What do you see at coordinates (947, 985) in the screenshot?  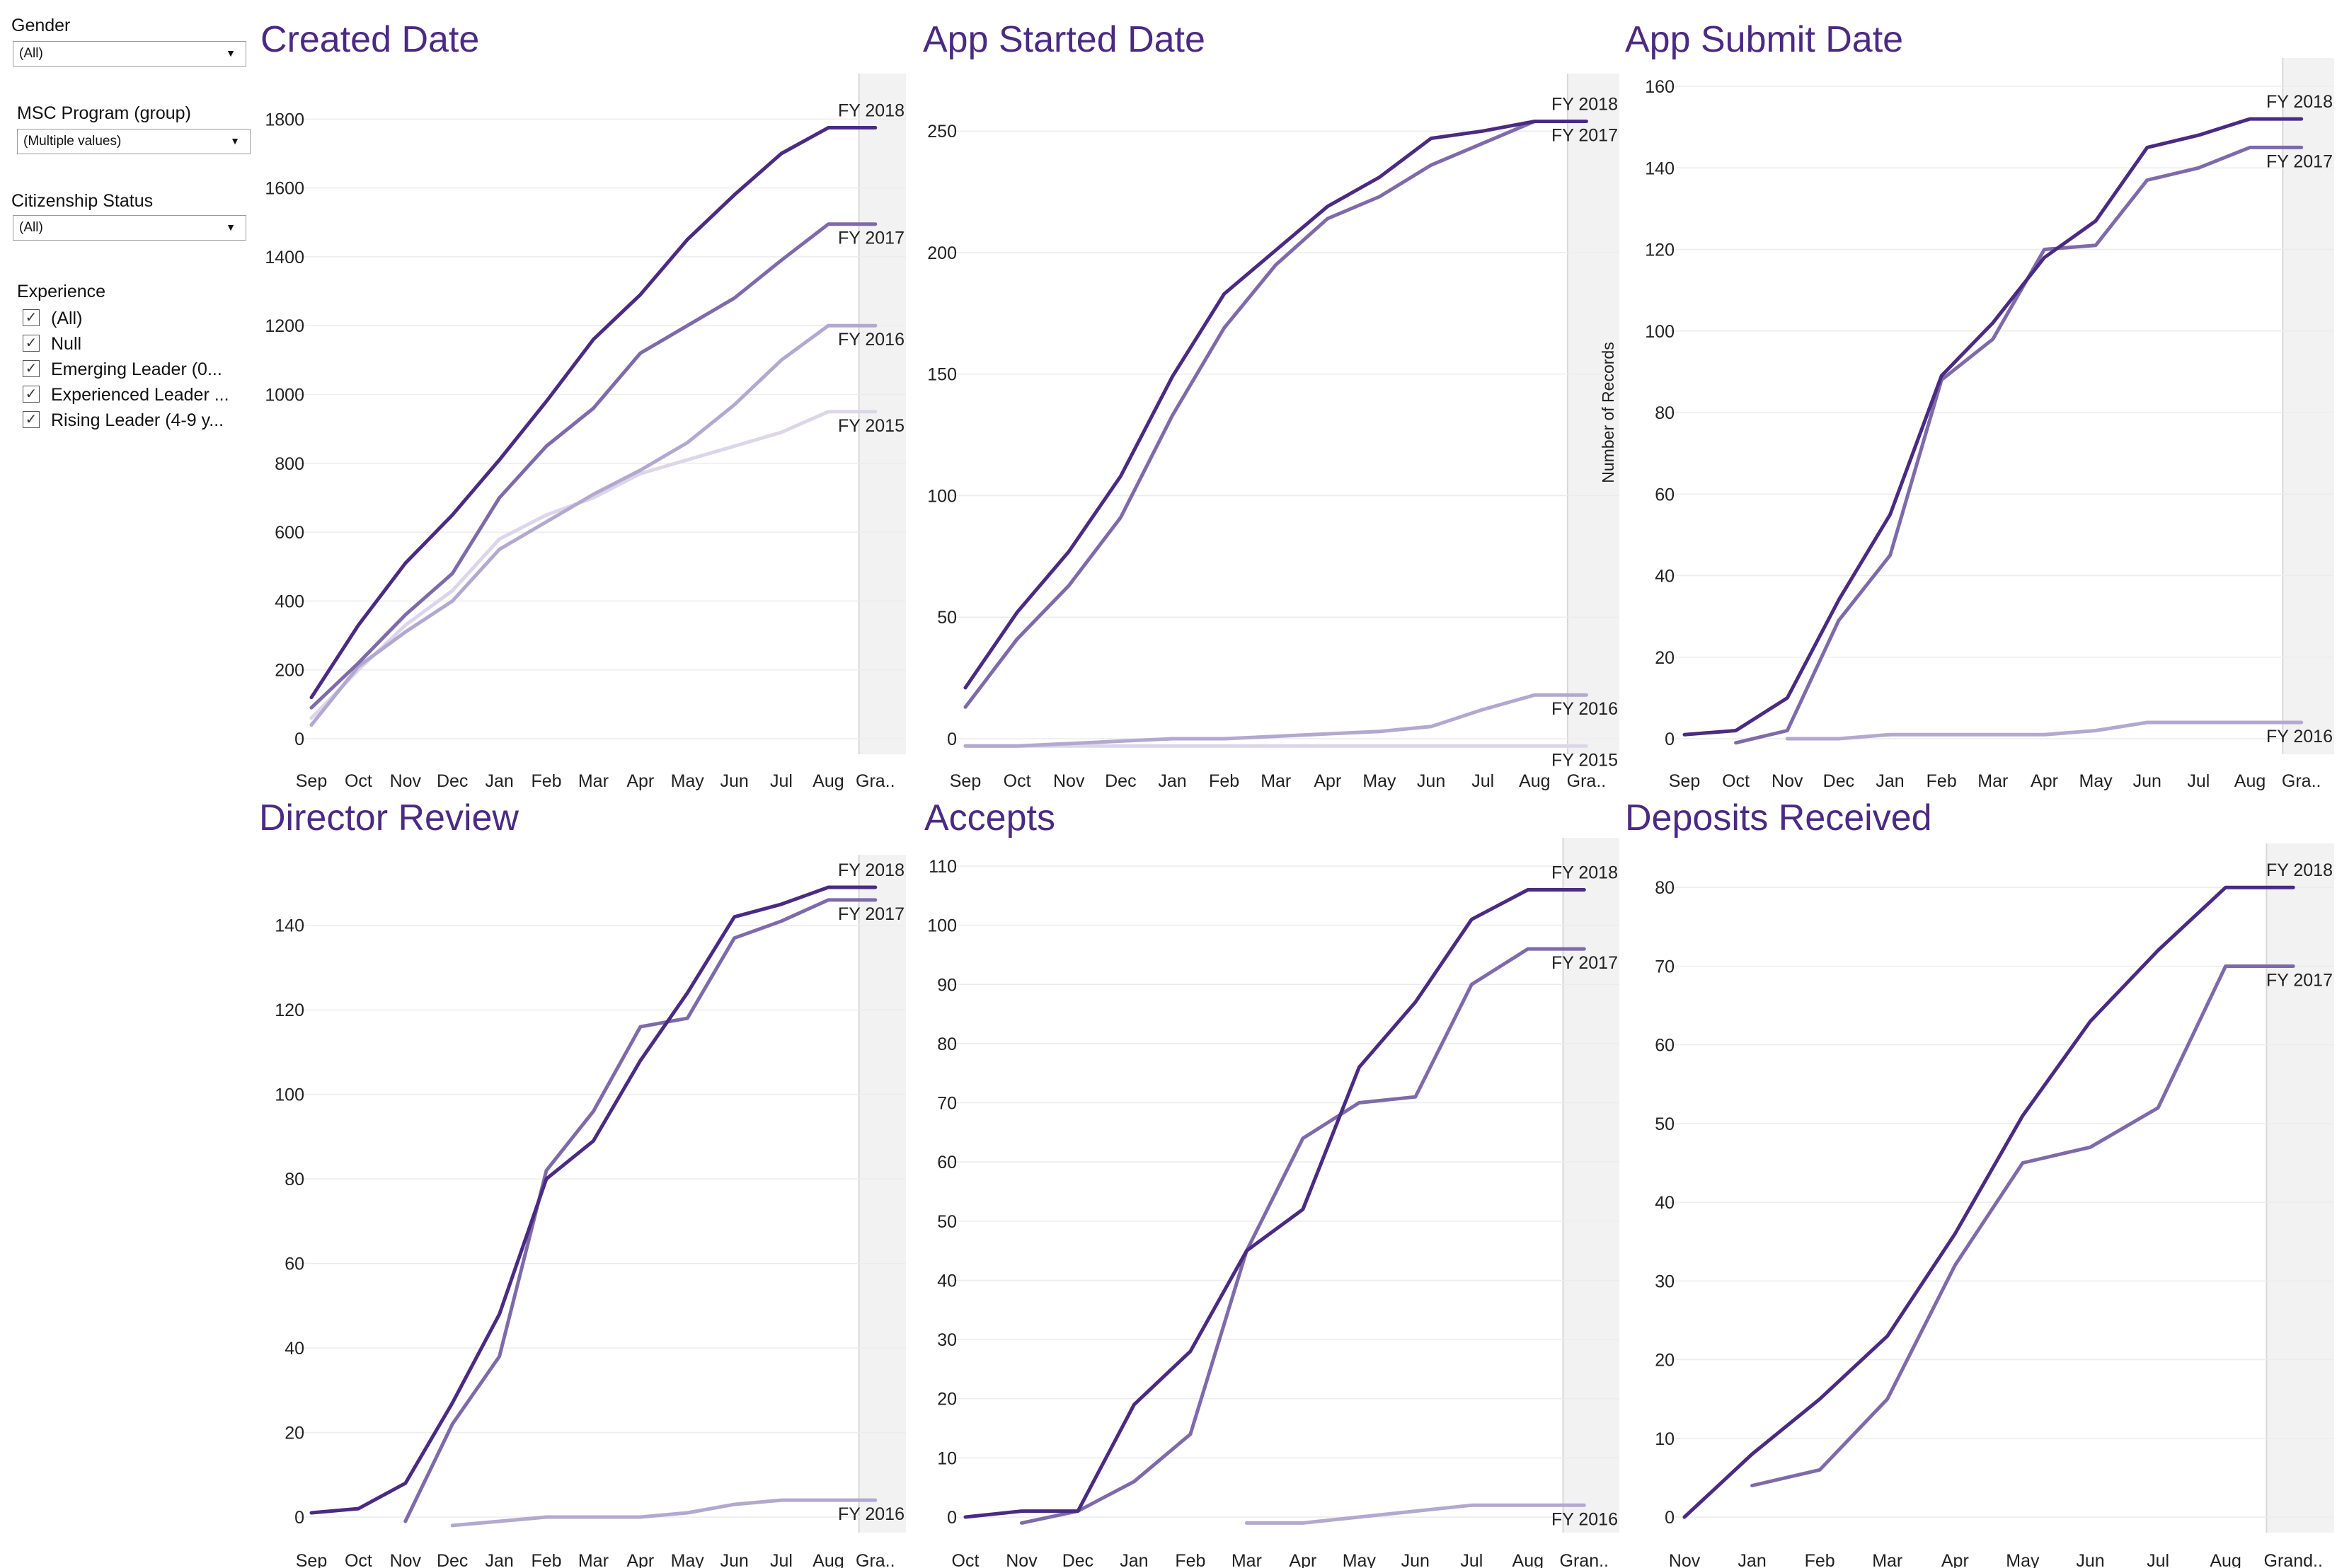 I see `y-tick-label: 90` at bounding box center [947, 985].